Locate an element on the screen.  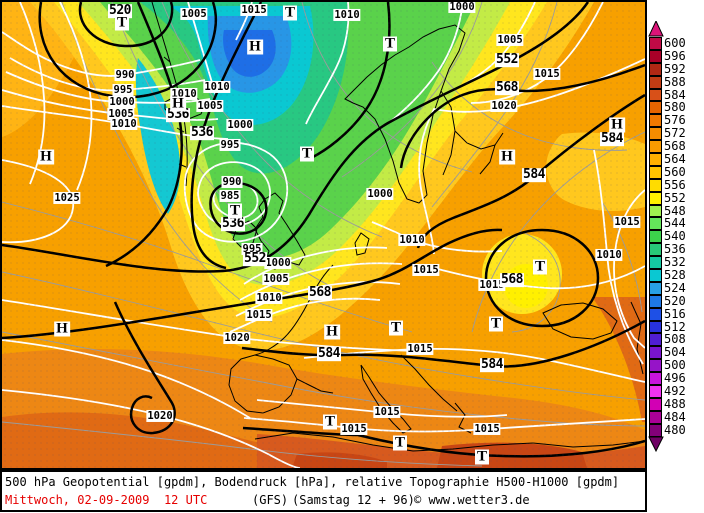
colorbar-tick-label: 528 is located at coordinates (675, 275).